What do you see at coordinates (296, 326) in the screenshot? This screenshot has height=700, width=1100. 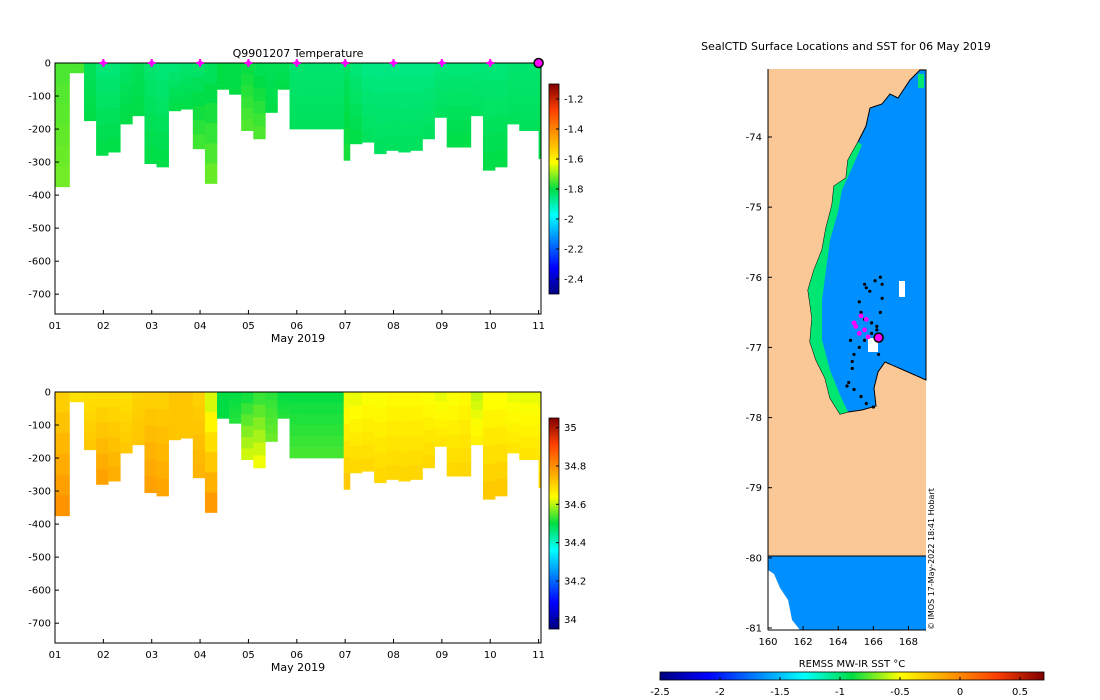 I see `x-tick-label: 06` at bounding box center [296, 326].